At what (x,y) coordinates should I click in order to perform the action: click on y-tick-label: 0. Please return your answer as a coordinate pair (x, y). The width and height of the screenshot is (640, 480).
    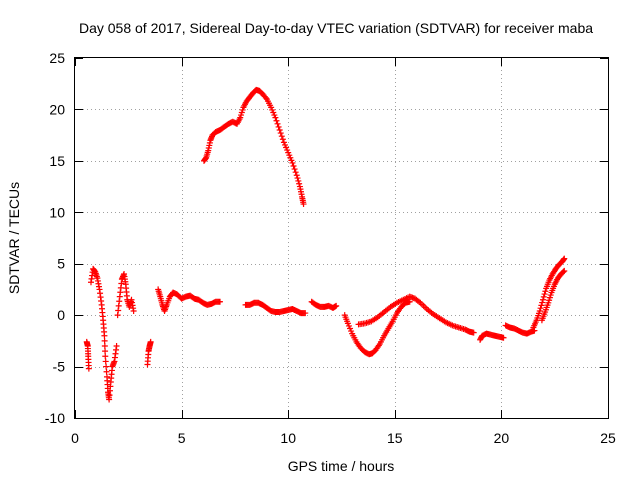
    Looking at the image, I should click on (61, 315).